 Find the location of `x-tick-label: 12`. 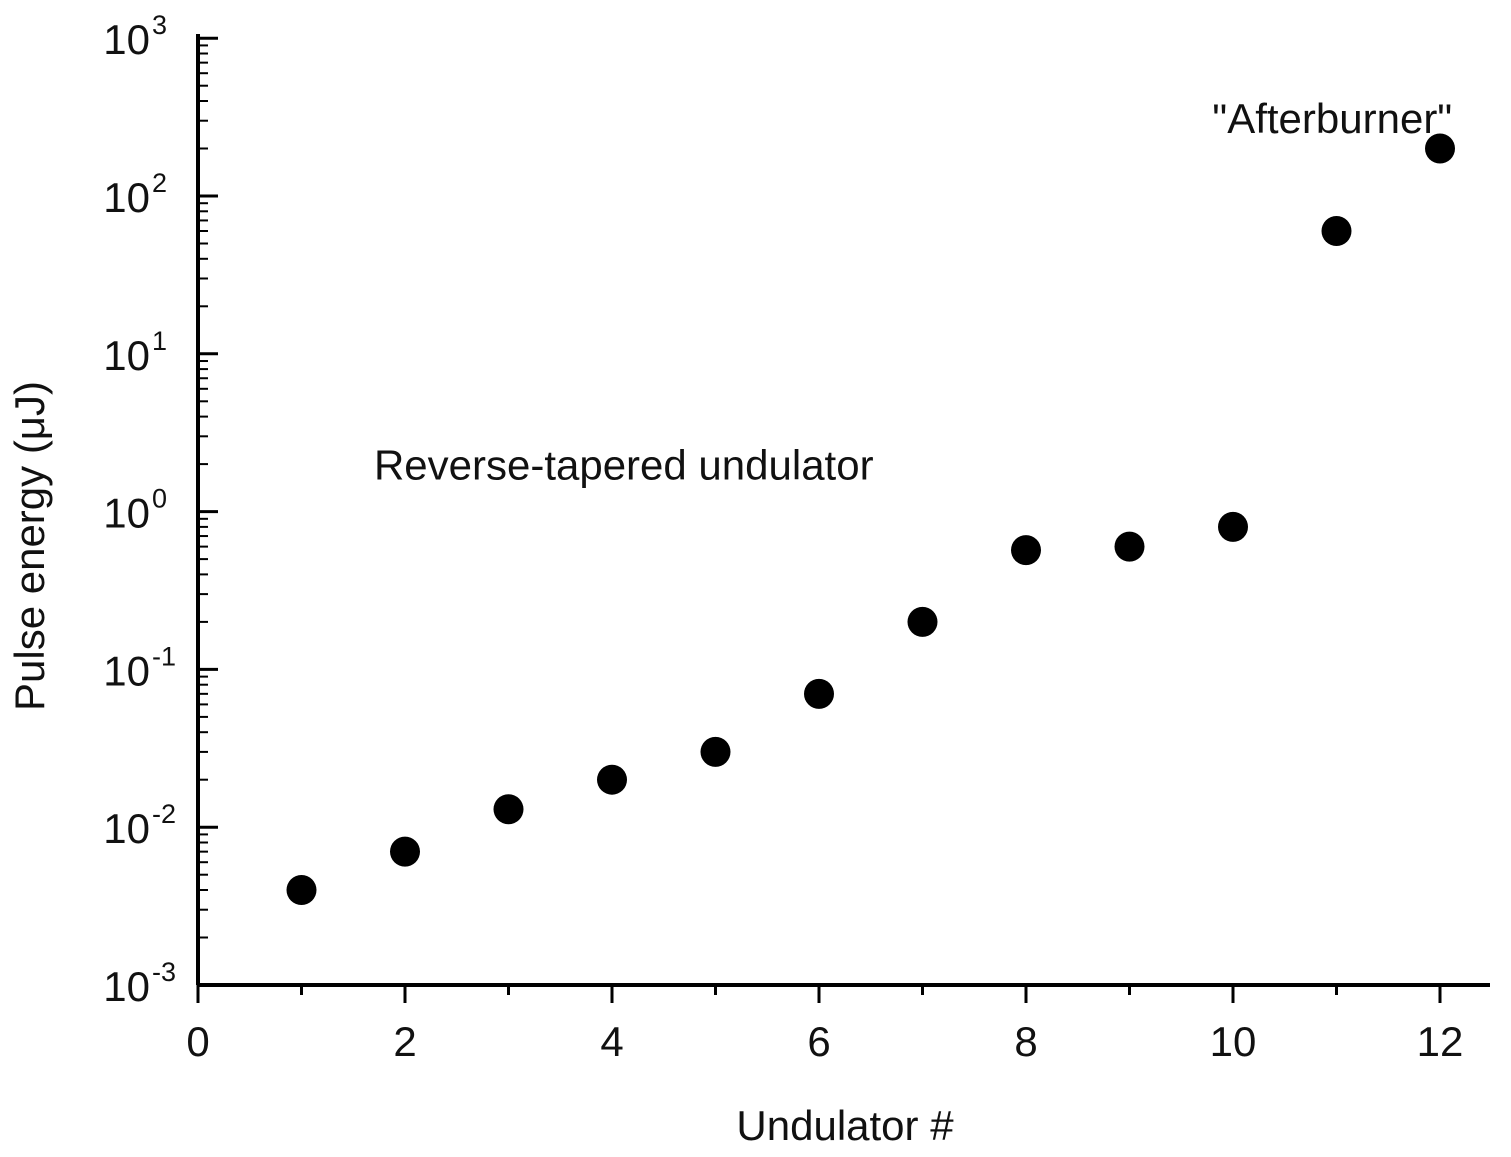

x-tick-label: 12 is located at coordinates (1440, 1041).